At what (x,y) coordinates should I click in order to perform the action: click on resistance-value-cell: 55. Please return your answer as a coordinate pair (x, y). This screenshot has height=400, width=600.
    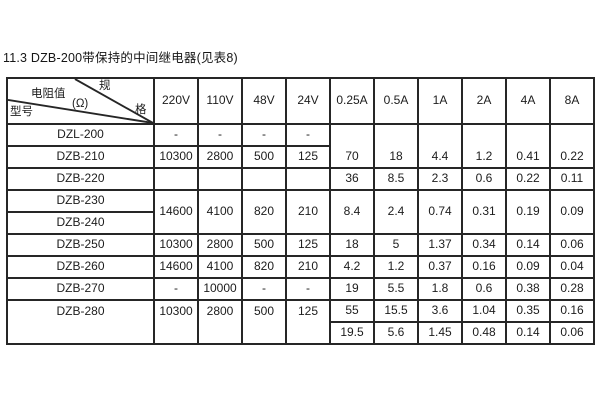
    Looking at the image, I should click on (352, 311).